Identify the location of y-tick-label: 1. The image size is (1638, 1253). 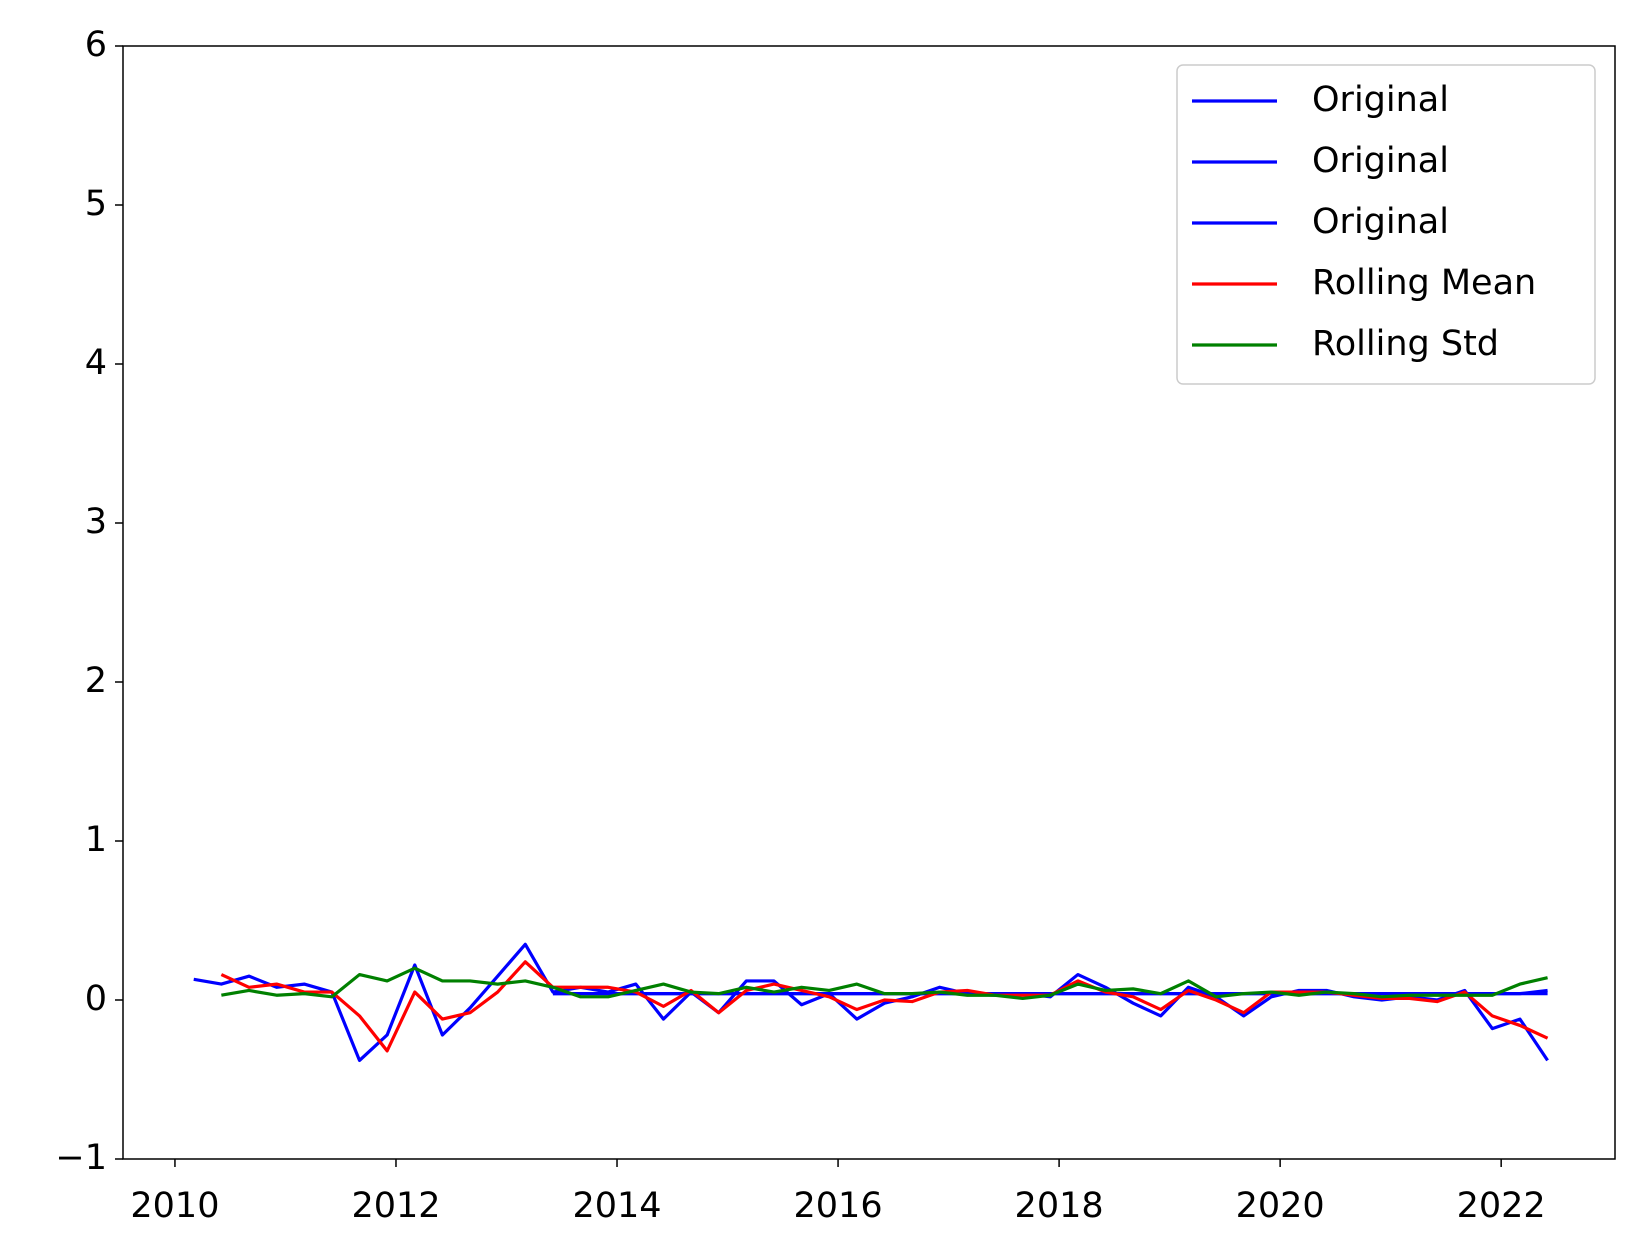
(96, 840).